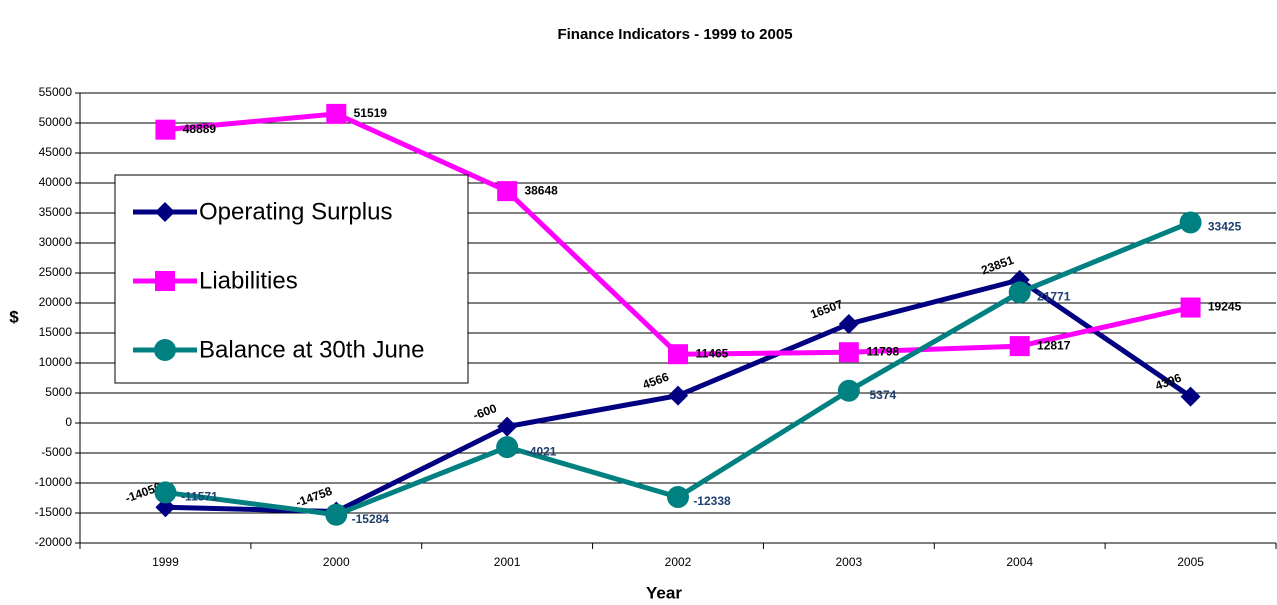 This screenshot has height=605, width=1277. Describe the element at coordinates (314, 497) in the screenshot. I see `data-label: -14758` at that location.